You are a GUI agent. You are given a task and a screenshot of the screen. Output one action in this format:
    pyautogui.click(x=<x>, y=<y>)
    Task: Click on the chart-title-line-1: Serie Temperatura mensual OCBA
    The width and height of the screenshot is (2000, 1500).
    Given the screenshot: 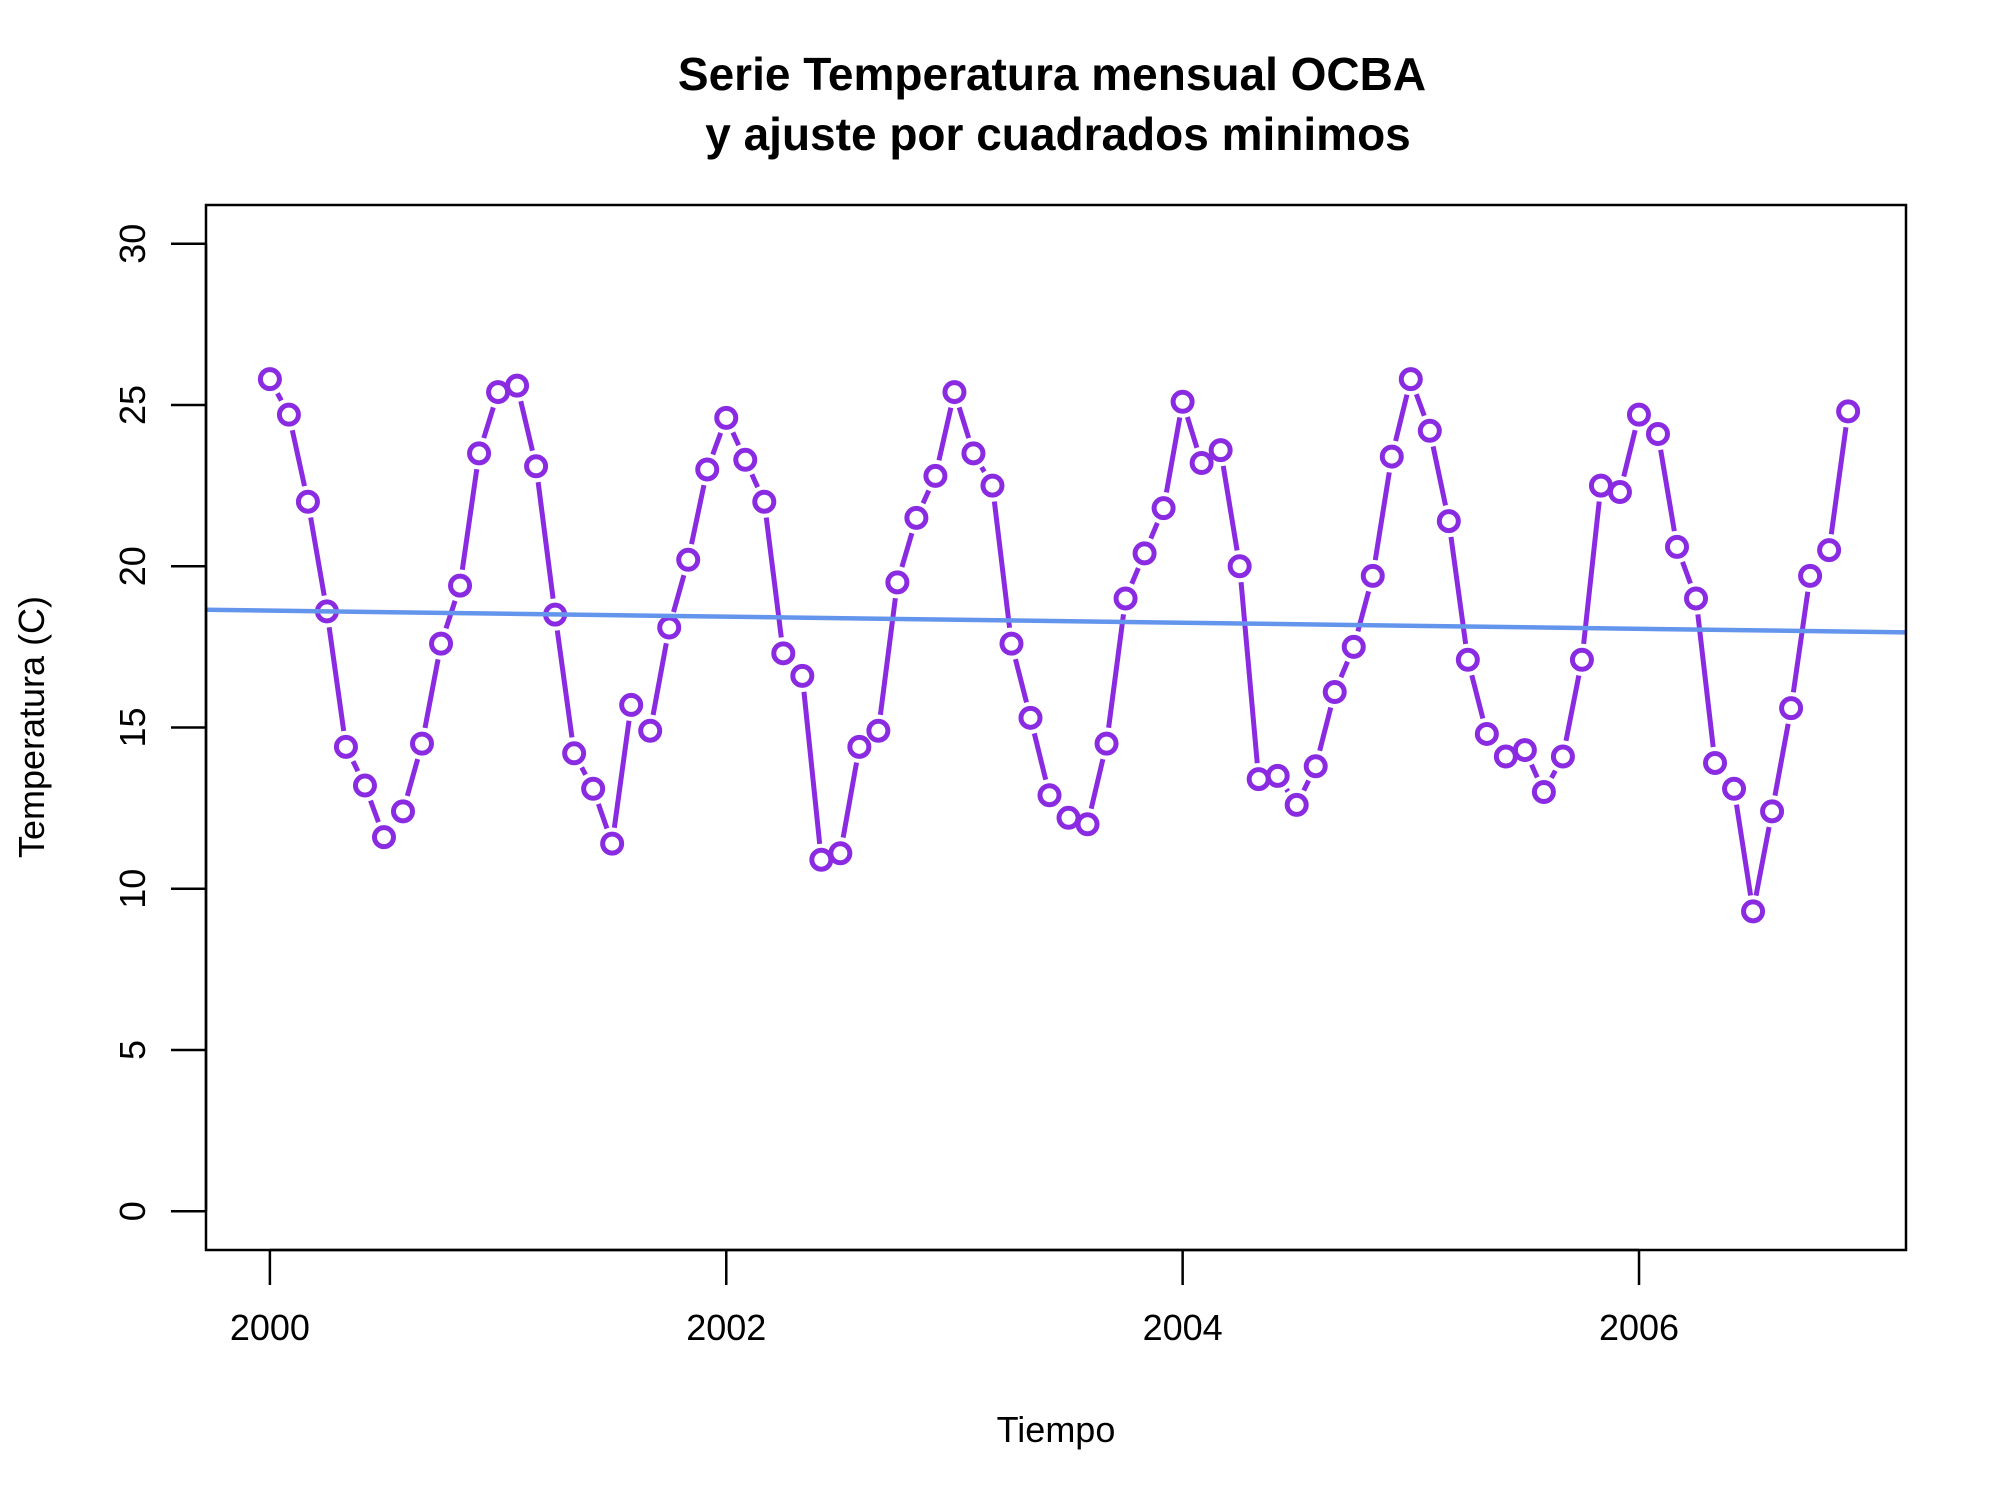 What is the action you would take?
    pyautogui.click(x=1052, y=74)
    